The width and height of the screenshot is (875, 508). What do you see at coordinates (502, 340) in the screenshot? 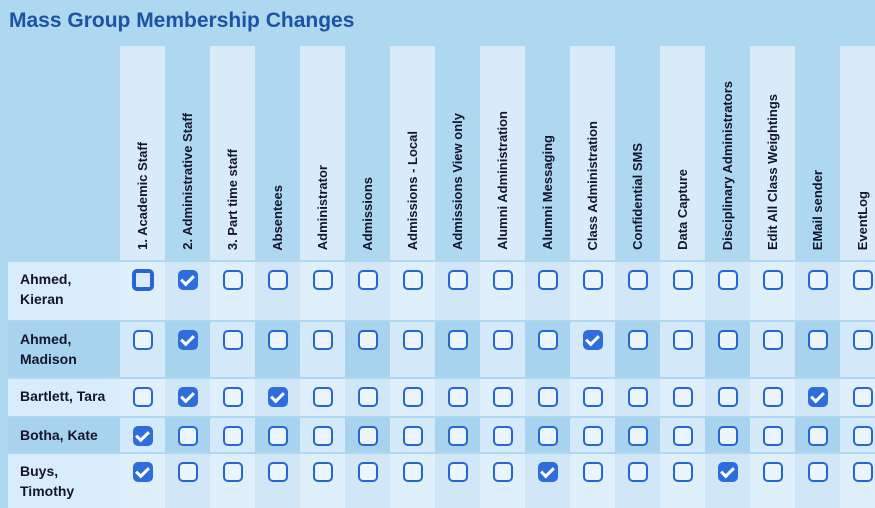
I see `membership-checkbox-ahmed-madison-alumni-administration` at bounding box center [502, 340].